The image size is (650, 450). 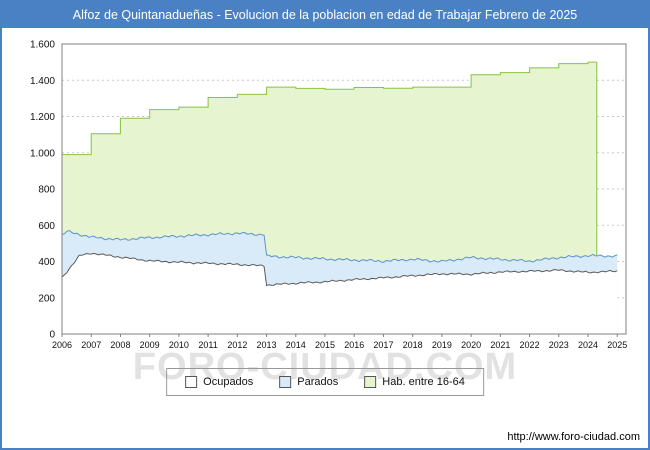 I want to click on svg-text: 2007, so click(x=91, y=345).